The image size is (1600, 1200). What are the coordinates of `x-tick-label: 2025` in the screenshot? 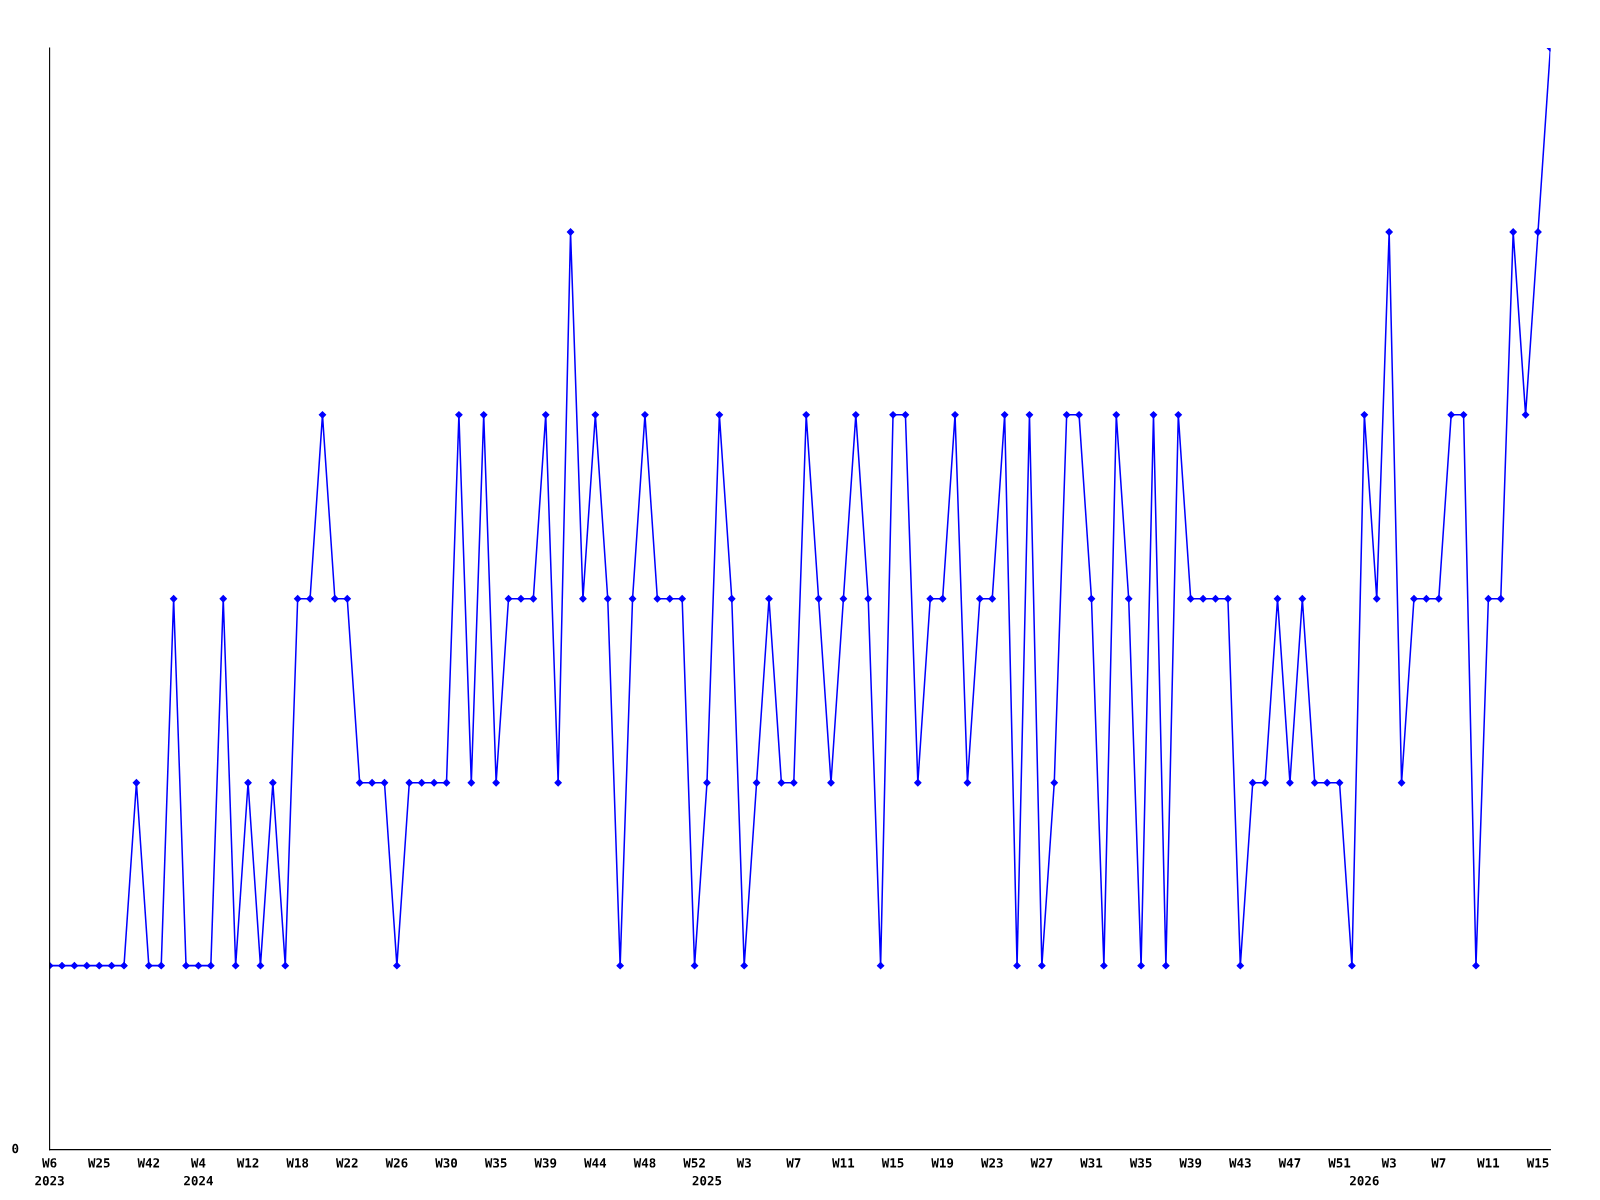 It's located at (707, 1180).